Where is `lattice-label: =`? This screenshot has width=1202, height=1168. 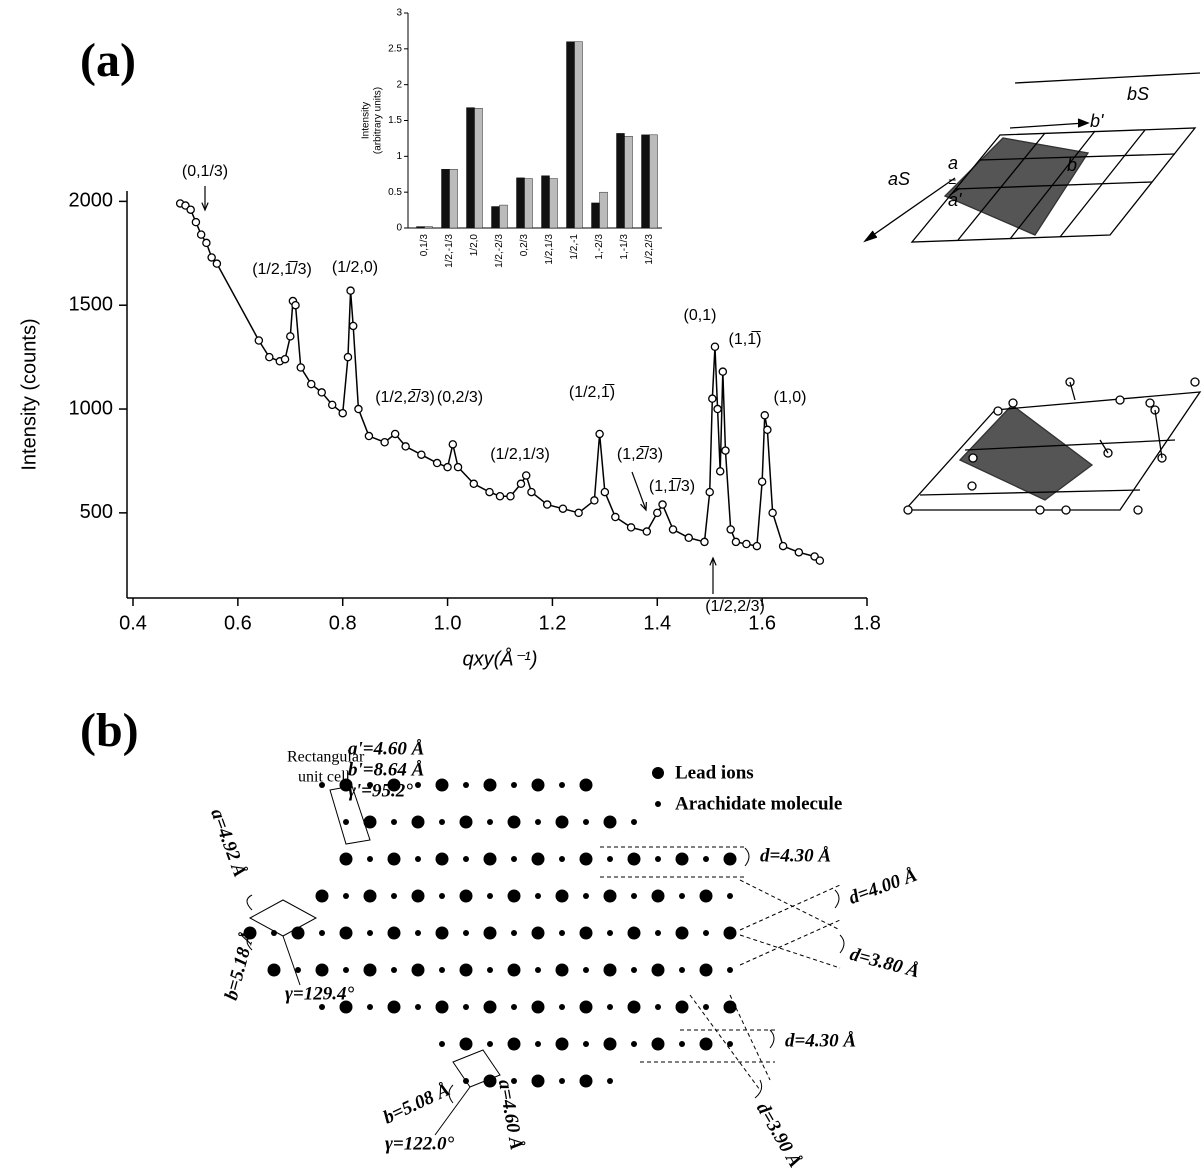 lattice-label: = is located at coordinates (952, 182).